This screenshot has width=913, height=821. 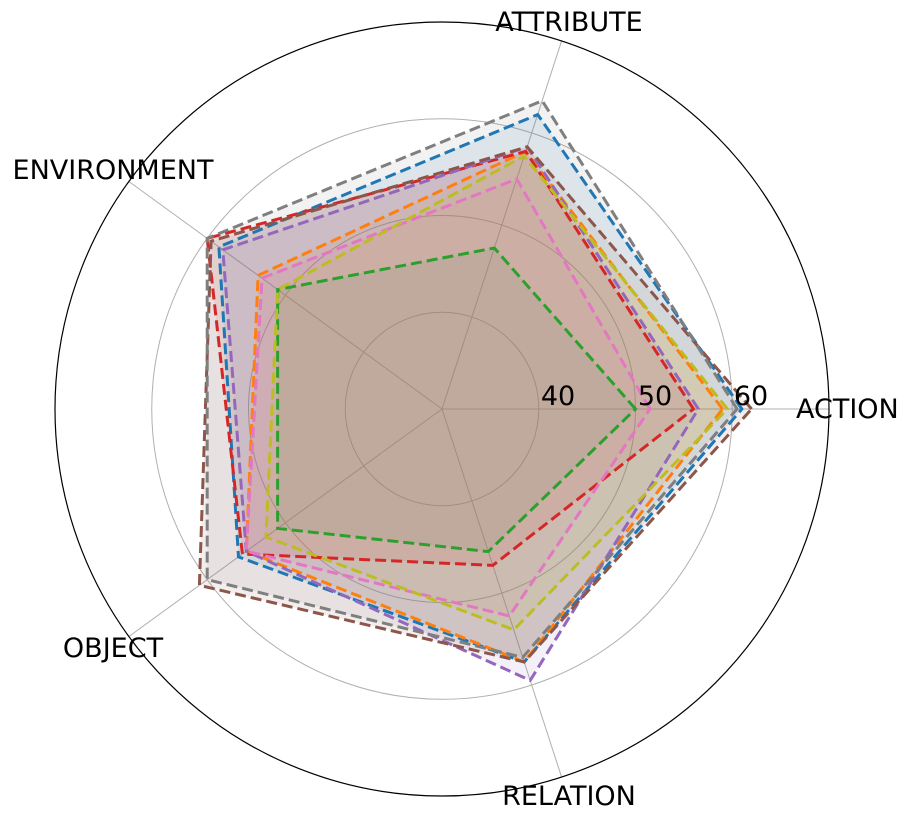 I want to click on spoke-relation, so click(x=502, y=593).